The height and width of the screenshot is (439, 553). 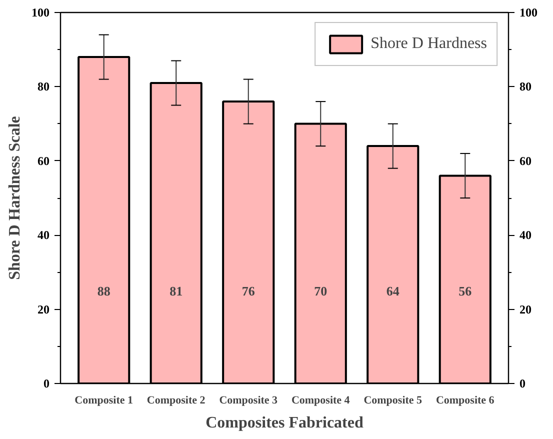 I want to click on y2-tick-label: 20, so click(x=526, y=309).